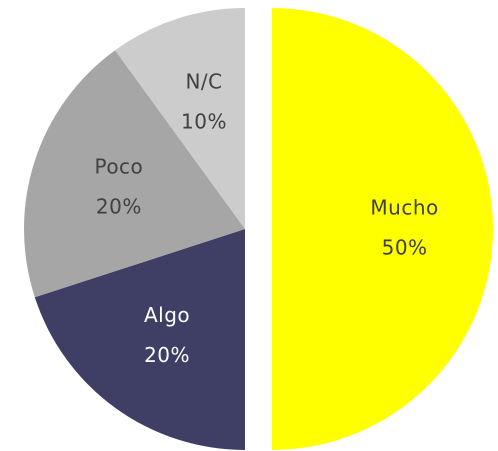 The height and width of the screenshot is (451, 498). I want to click on pie-slice, so click(180, 118).